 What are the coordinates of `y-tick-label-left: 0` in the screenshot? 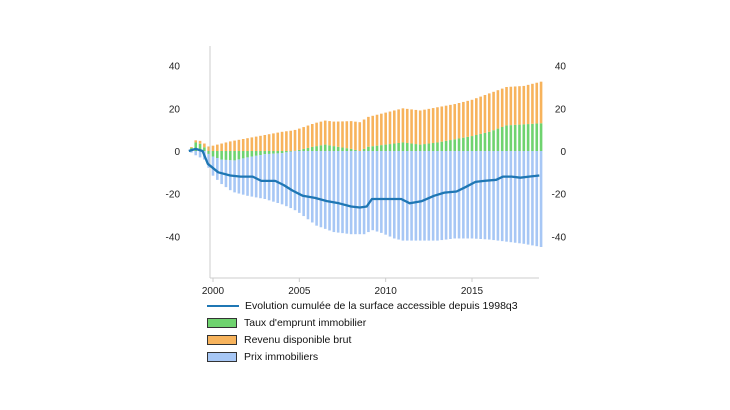 It's located at (177, 152).